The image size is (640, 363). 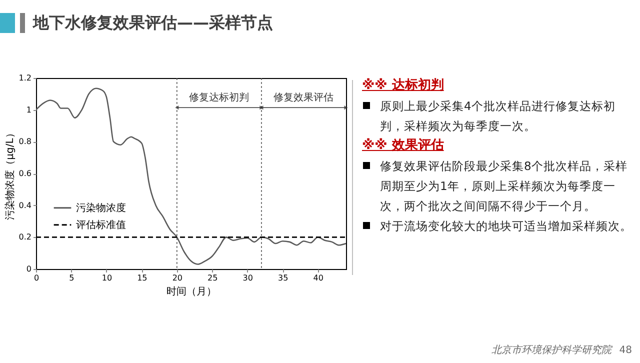 I want to click on chart-title: 地下水修复效果评估——采样节点, so click(x=153, y=23).